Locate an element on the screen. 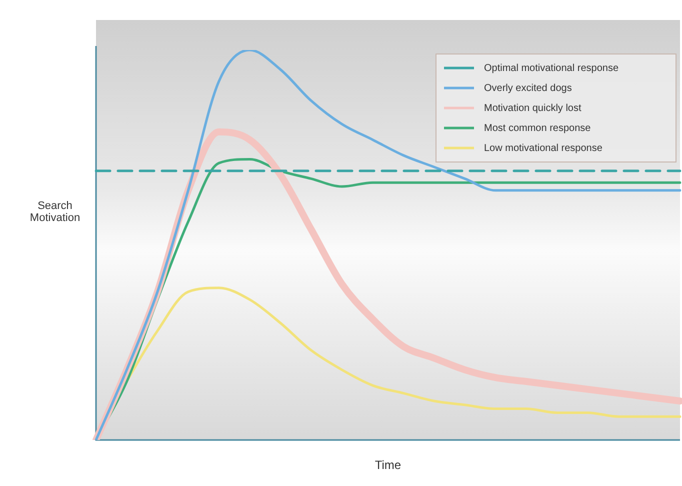  x-axis-title: Time is located at coordinates (388, 465).